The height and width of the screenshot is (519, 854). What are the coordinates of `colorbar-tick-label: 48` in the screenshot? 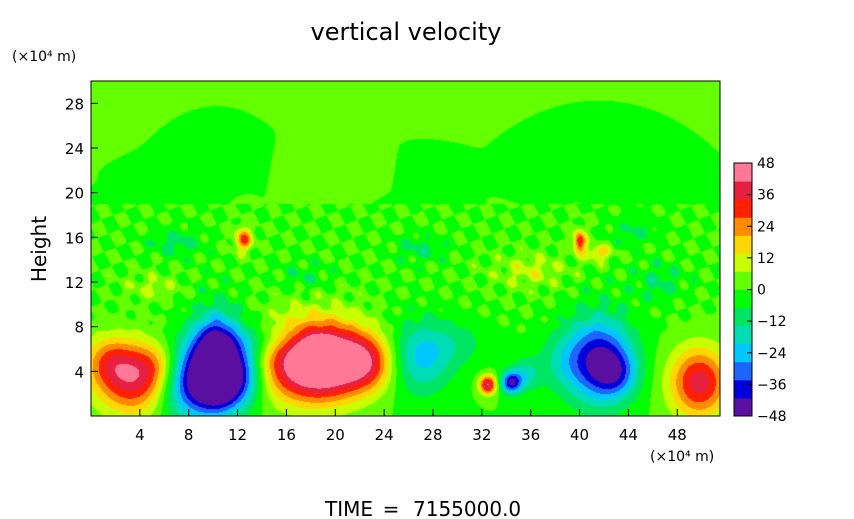 It's located at (766, 164).